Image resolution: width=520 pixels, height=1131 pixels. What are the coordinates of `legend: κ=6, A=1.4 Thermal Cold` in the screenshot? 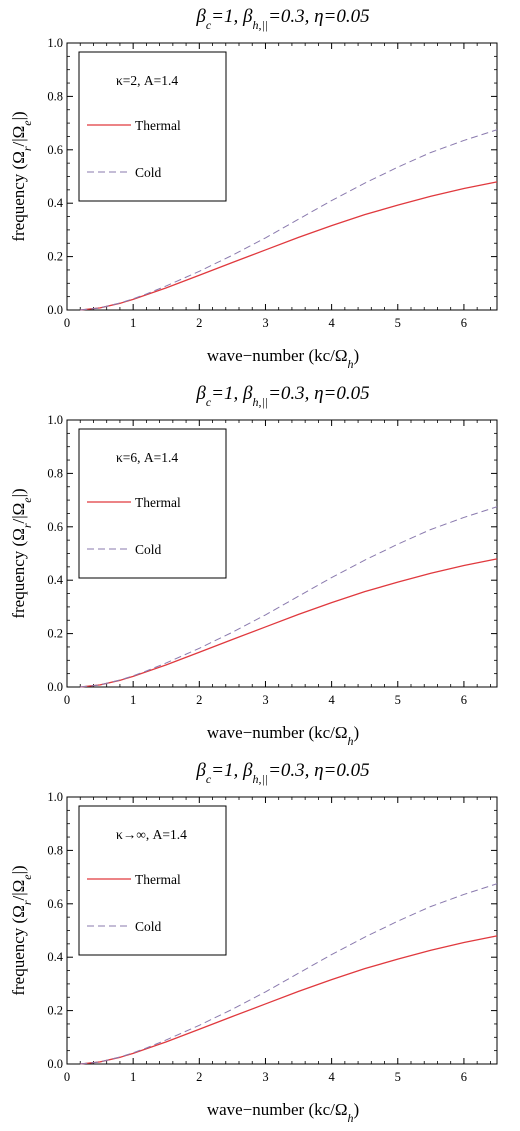 It's located at (152, 503).